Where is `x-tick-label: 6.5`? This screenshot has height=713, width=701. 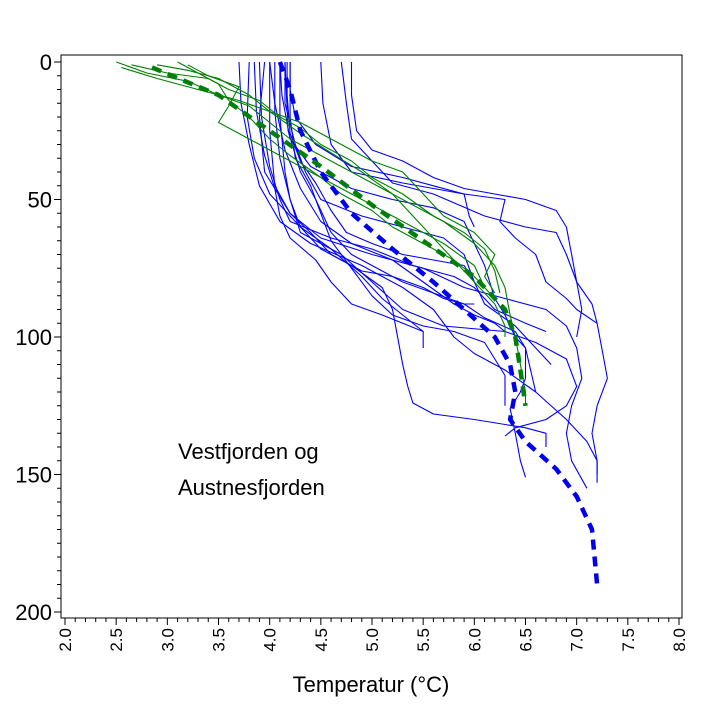 x-tick-label: 6.5 is located at coordinates (526, 640).